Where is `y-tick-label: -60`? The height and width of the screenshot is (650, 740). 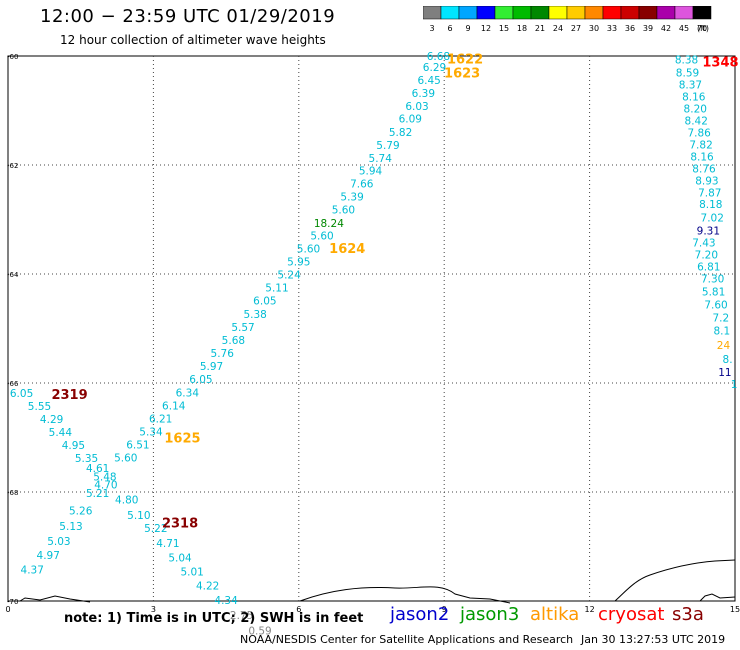 y-tick-label: -60 is located at coordinates (12, 57).